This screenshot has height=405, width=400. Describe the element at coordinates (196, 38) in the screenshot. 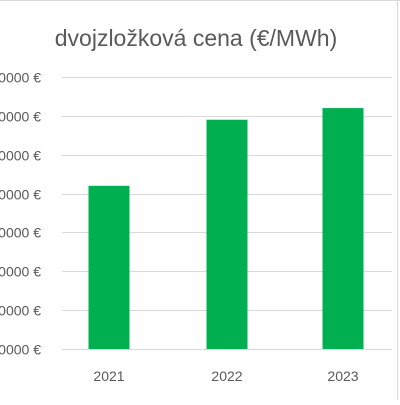

I see `chart-title: dvojzložková cena (€/MWh)` at that location.